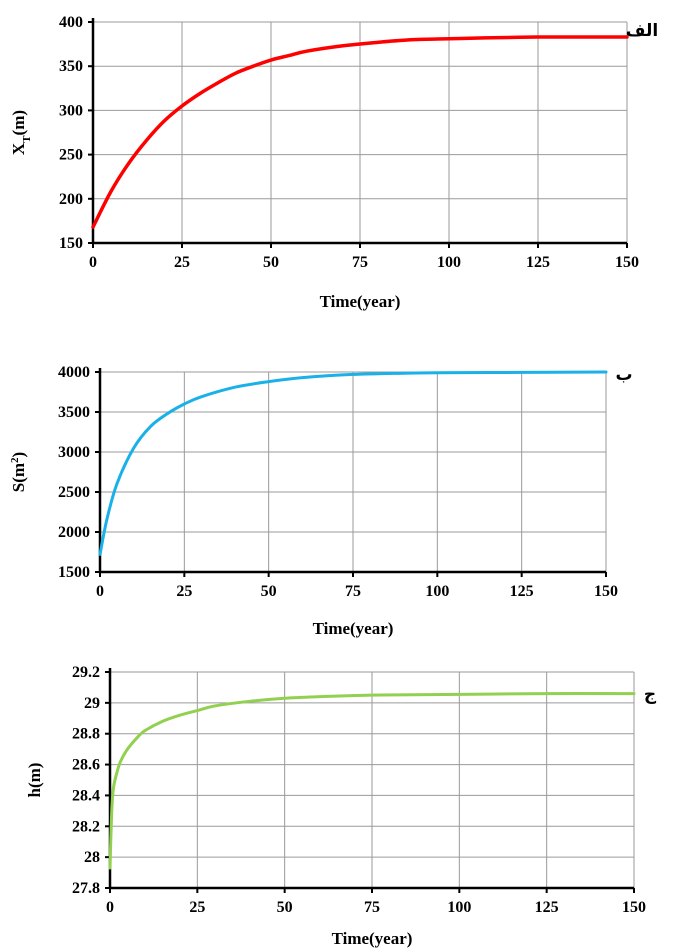 The width and height of the screenshot is (673, 952). Describe the element at coordinates (74, 532) in the screenshot. I see `y-tick-label: 2000` at that location.